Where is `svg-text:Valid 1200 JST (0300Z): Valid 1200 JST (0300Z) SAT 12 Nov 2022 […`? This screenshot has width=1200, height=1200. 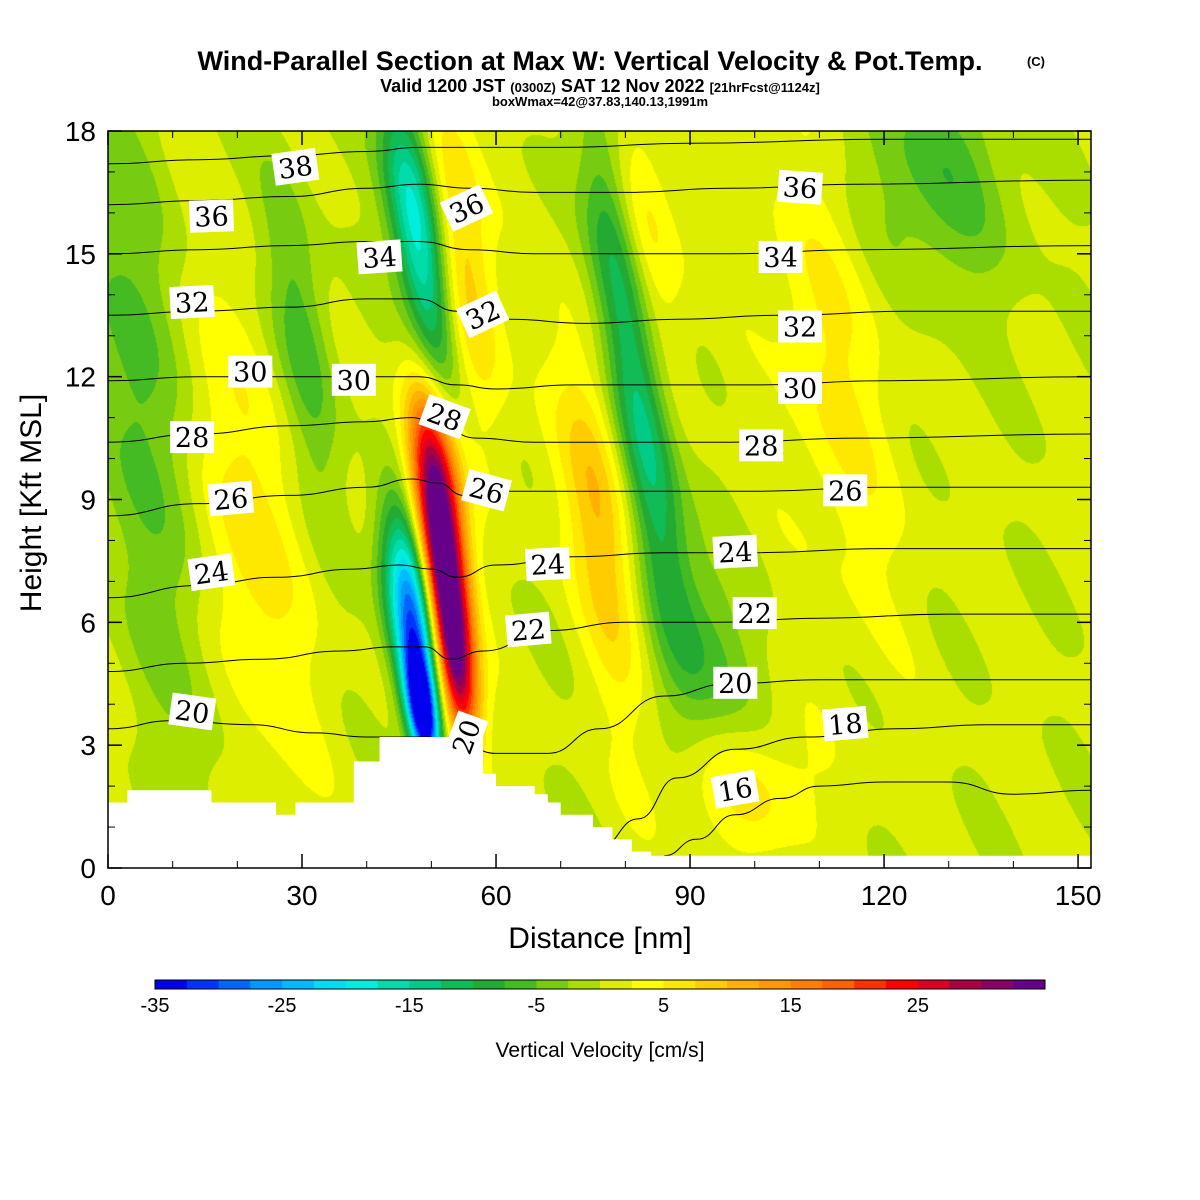 svg-text:Valid 1200 JST (0300Z): Valid 1200 JST (0300Z) SAT 12 Nov 2022 [… is located at coordinates (600, 86).